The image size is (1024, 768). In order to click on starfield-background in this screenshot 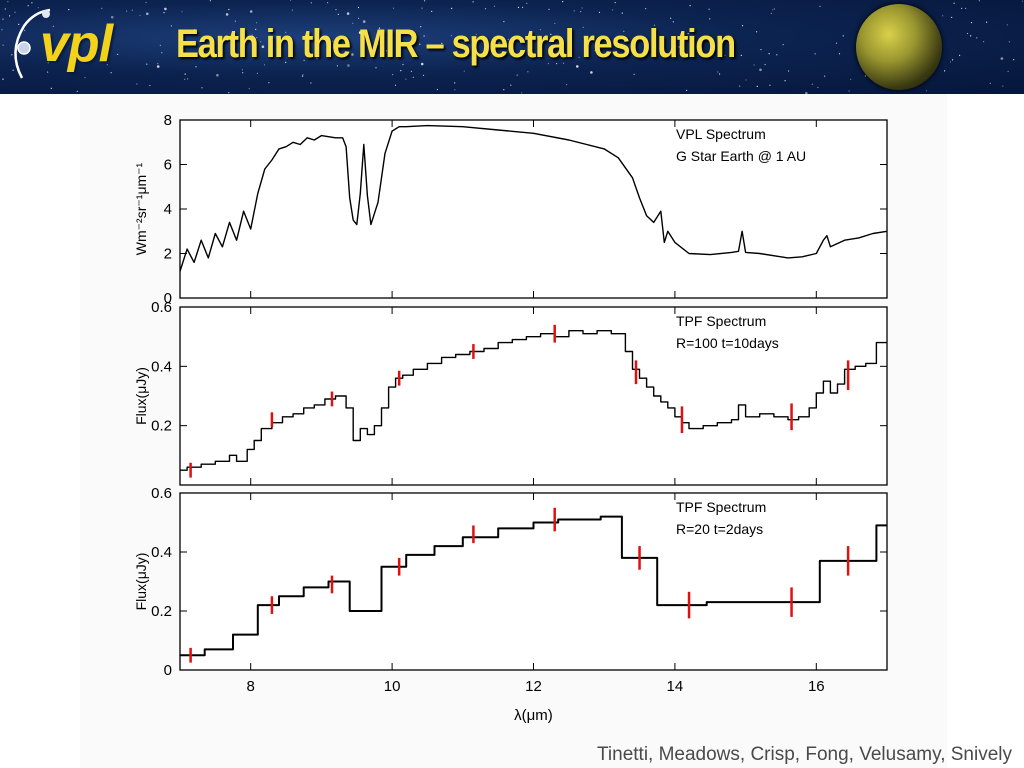, I will do `click(512, 47)`.